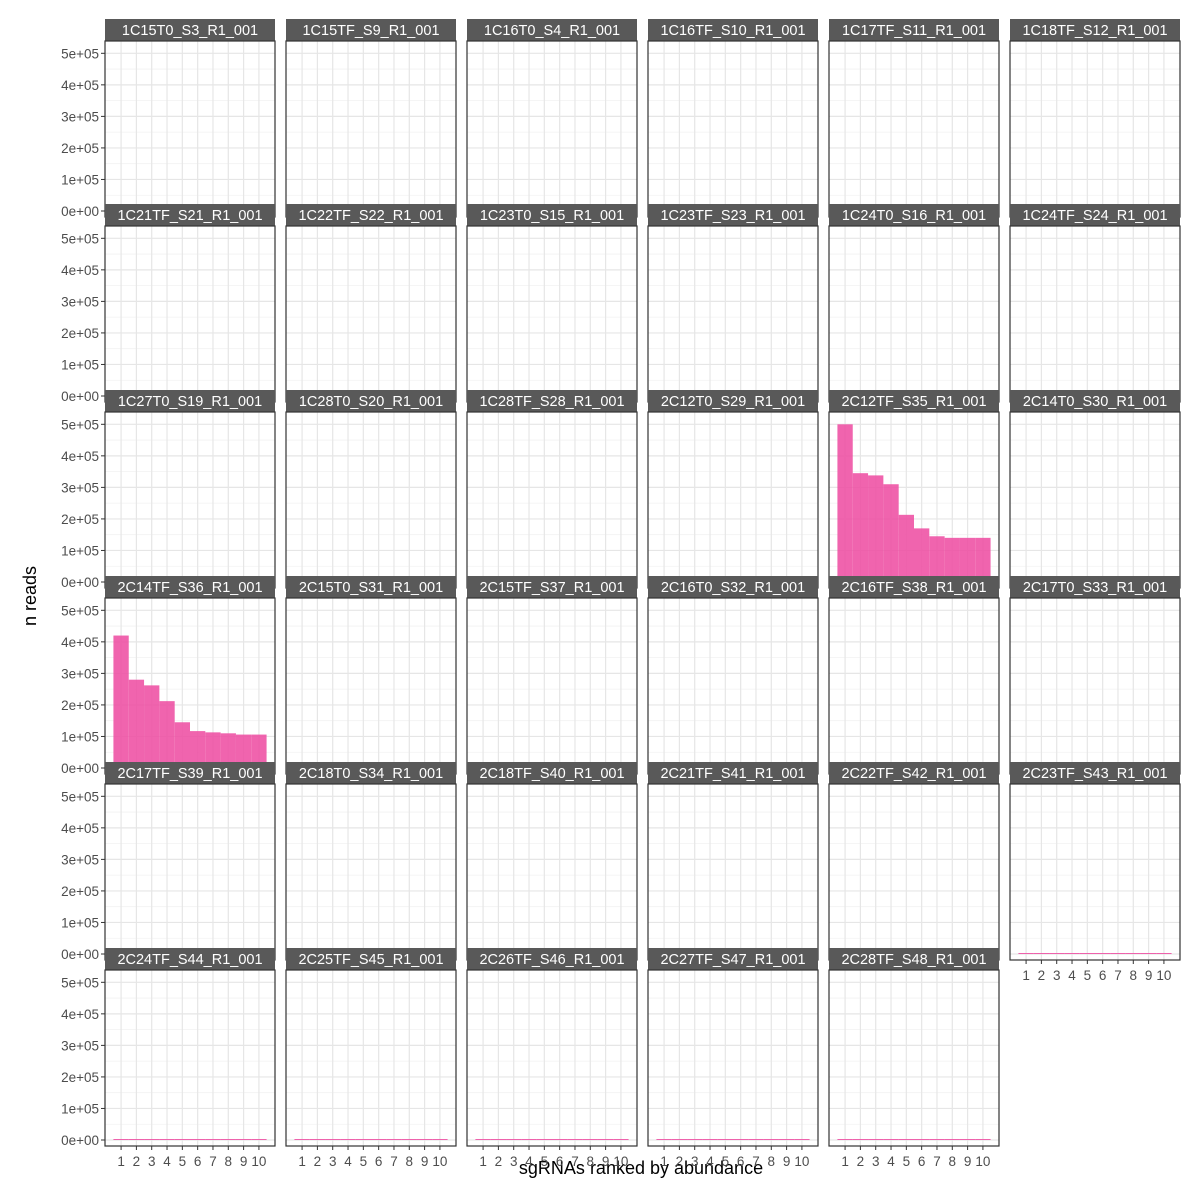 Image resolution: width=1200 pixels, height=1200 pixels. What do you see at coordinates (80, 828) in the screenshot?
I see `y-tick-label: 4e+05` at bounding box center [80, 828].